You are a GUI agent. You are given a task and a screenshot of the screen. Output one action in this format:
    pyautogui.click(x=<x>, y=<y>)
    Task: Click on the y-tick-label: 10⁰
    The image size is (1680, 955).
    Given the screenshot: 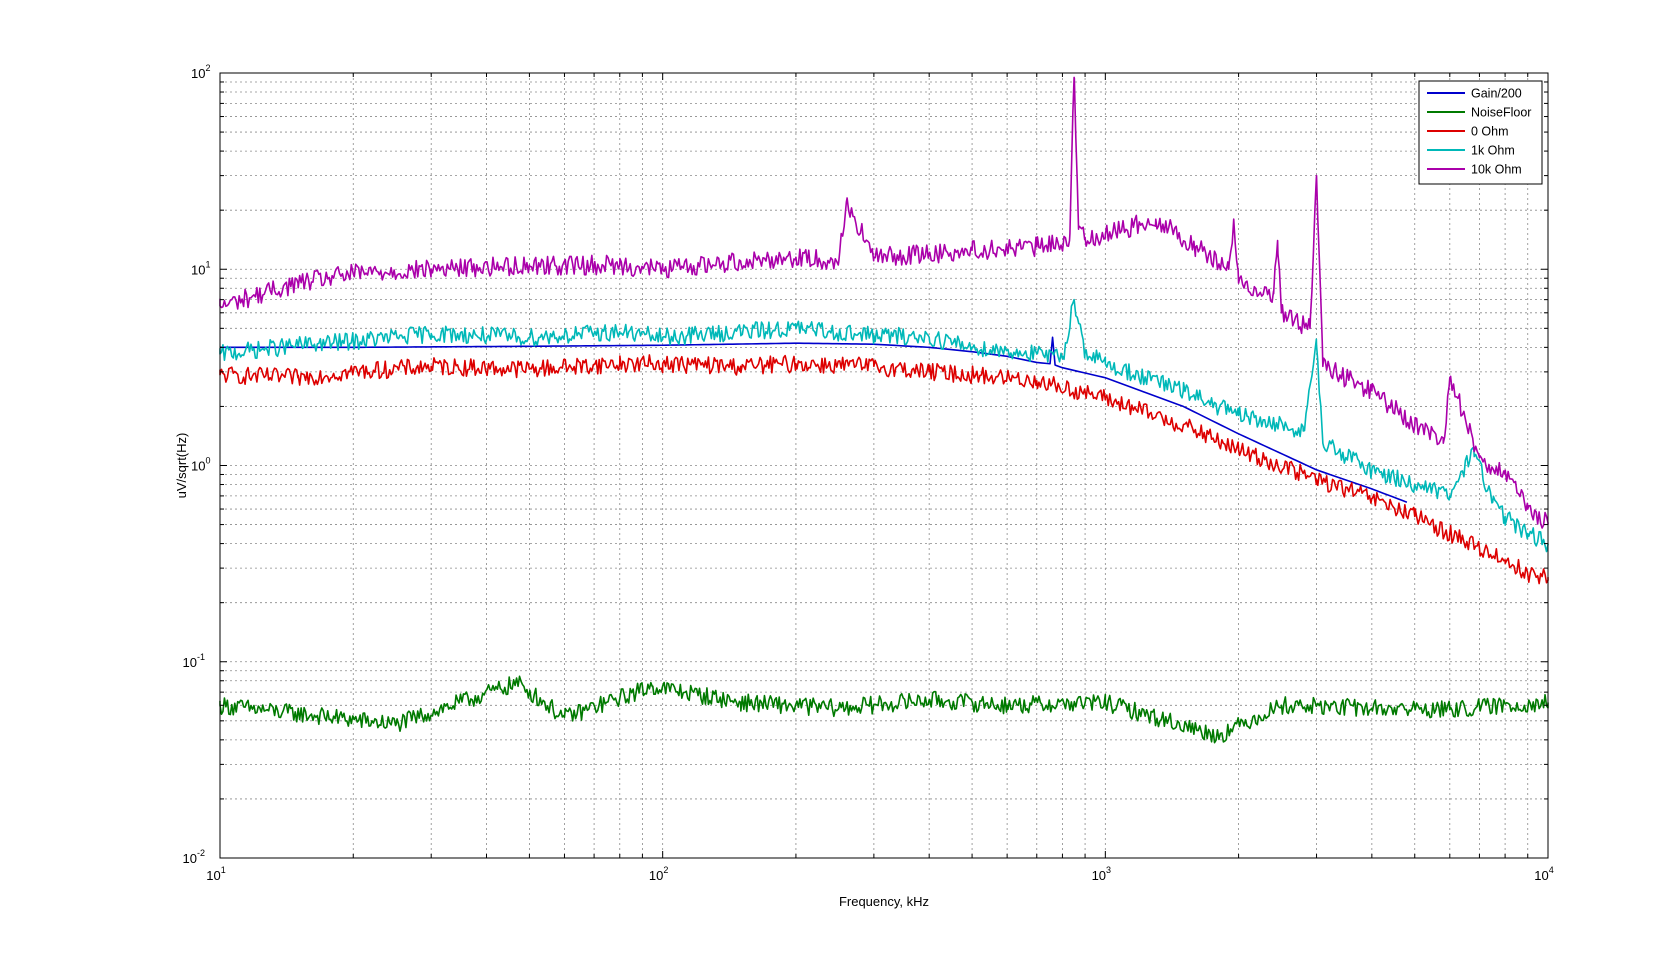 What is the action you would take?
    pyautogui.click(x=200, y=465)
    